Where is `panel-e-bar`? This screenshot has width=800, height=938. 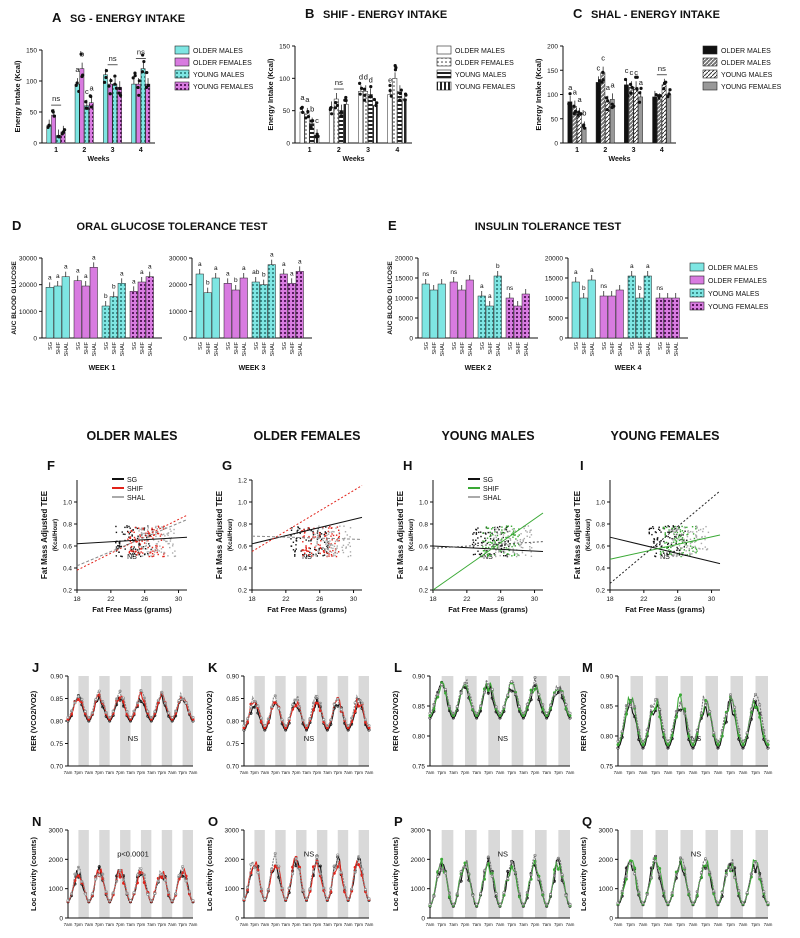
panel-e-bar is located at coordinates (497, 307).